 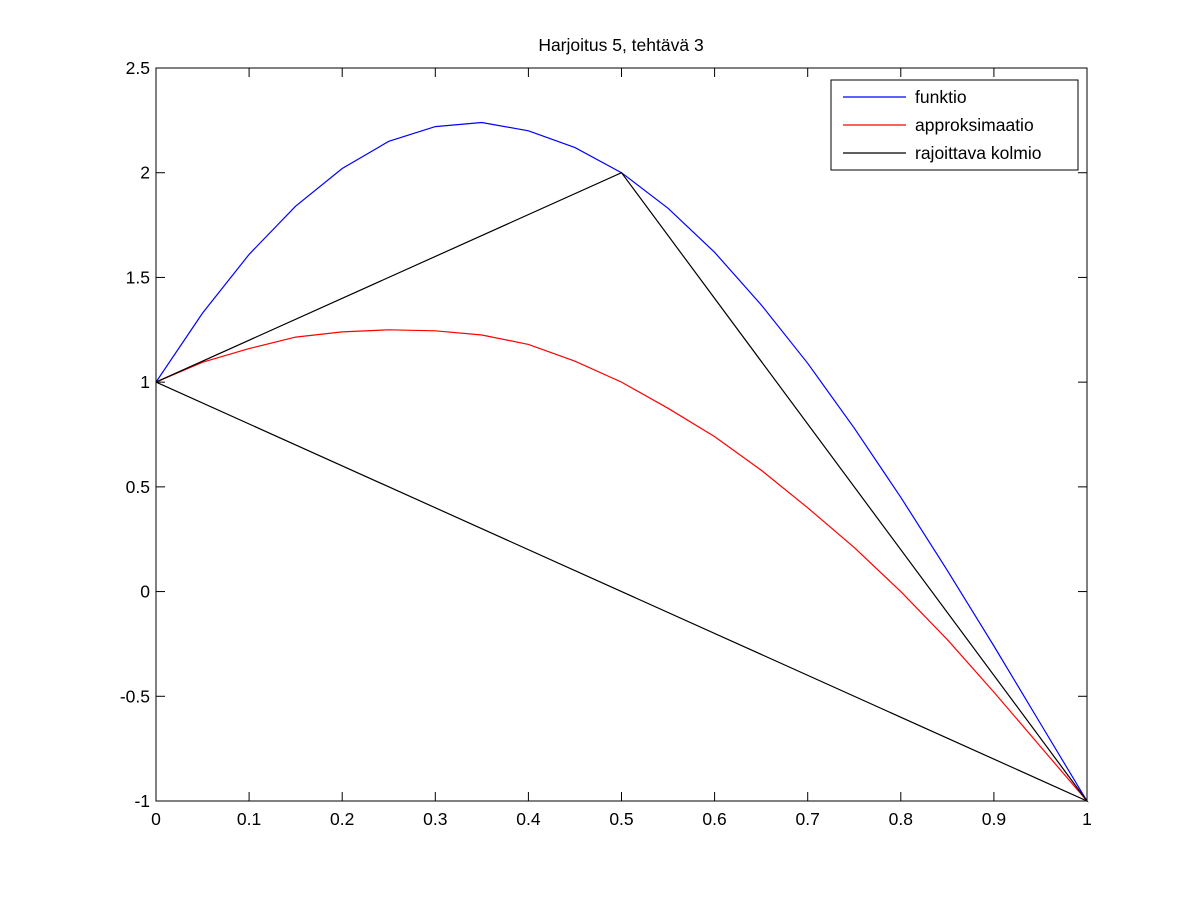 What do you see at coordinates (808, 819) in the screenshot?
I see `x-tick-label: 0.7` at bounding box center [808, 819].